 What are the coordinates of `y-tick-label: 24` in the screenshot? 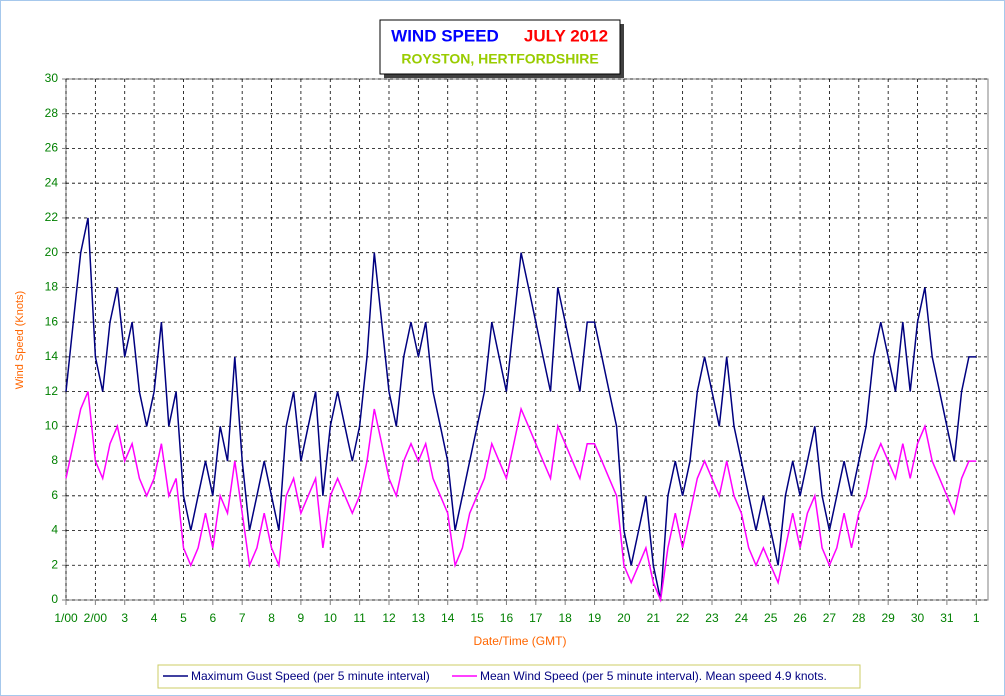 It's located at (52, 182).